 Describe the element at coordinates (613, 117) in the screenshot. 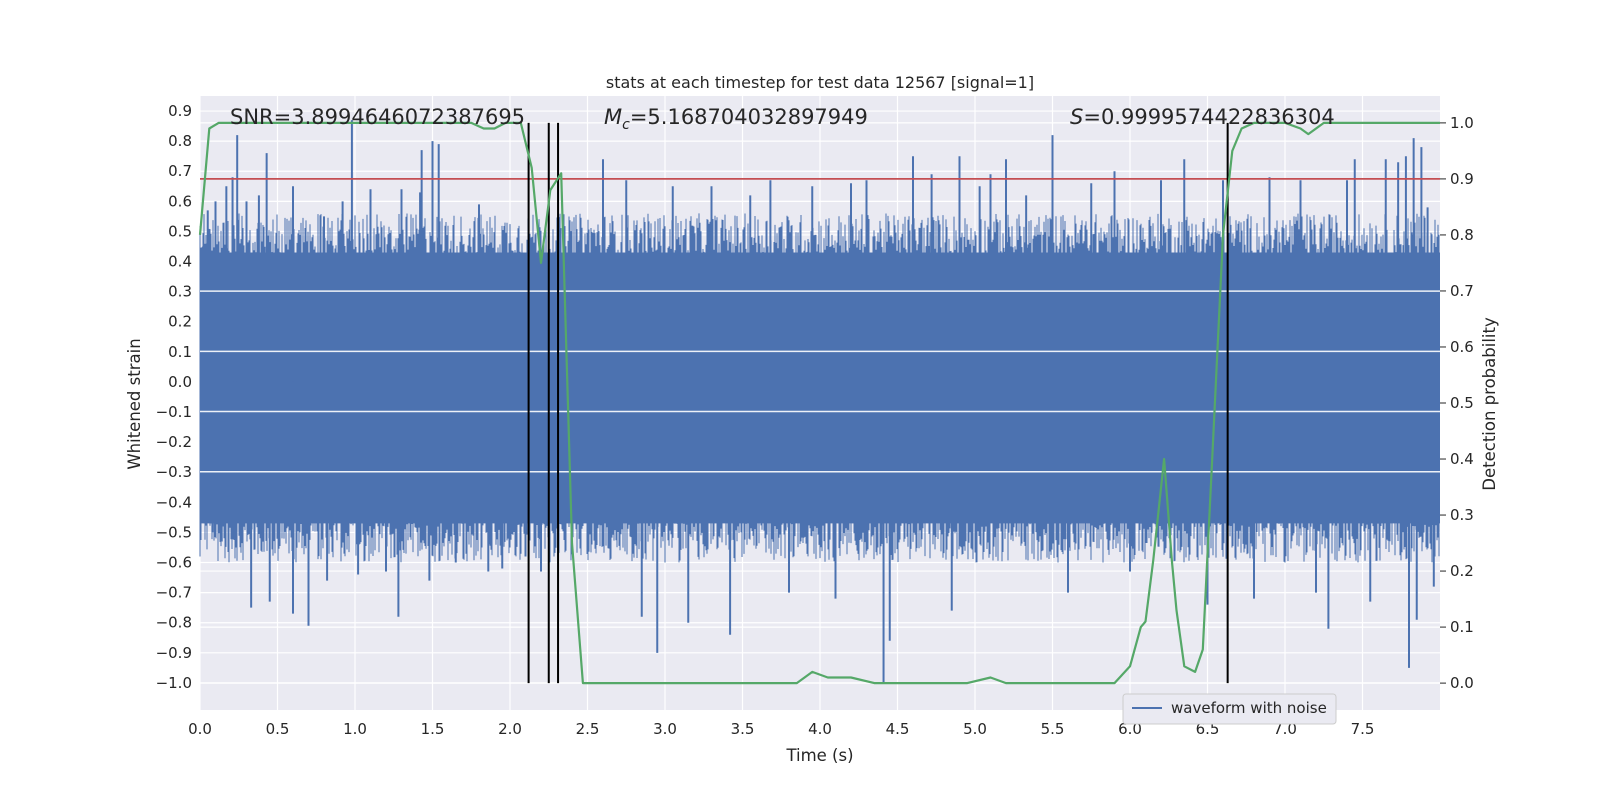

I see `mc-symbol: M` at that location.